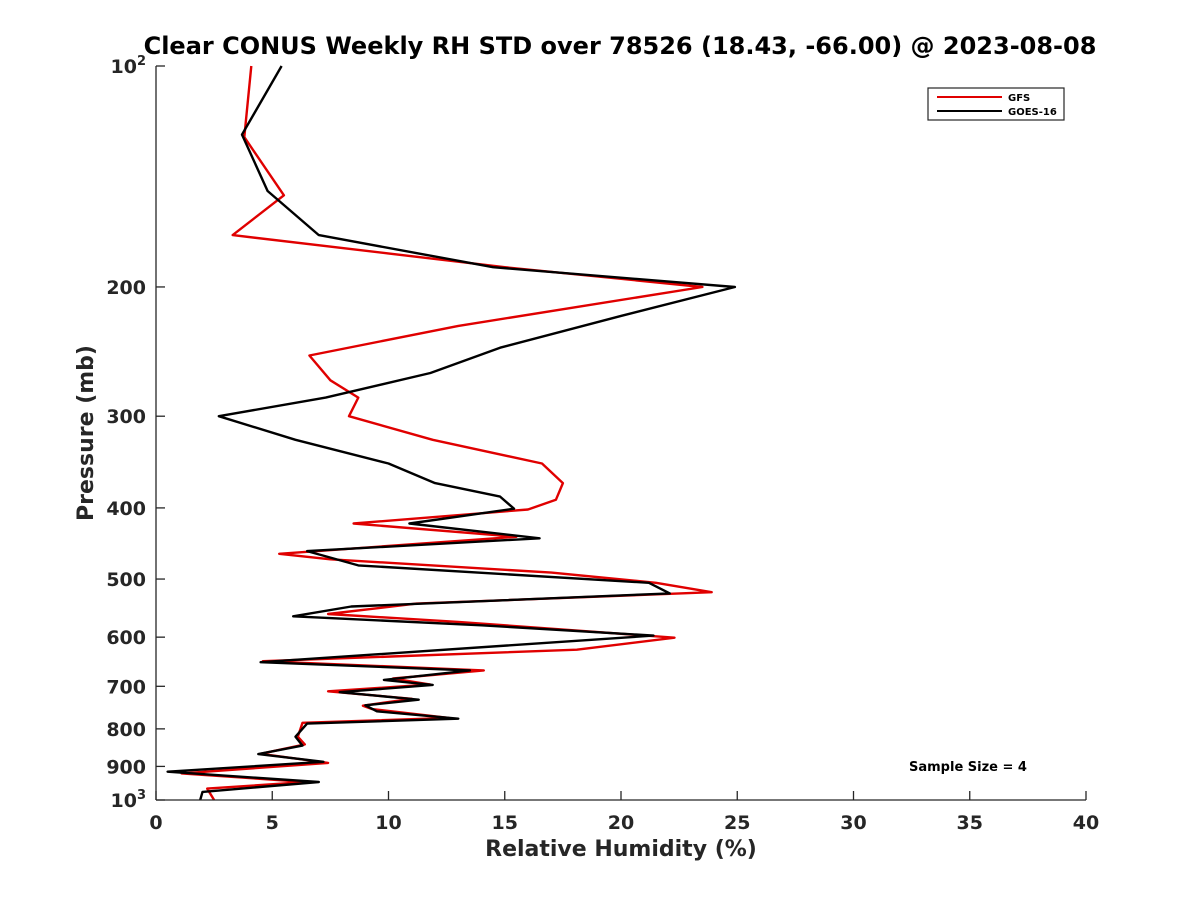 The height and width of the screenshot is (900, 1200). What do you see at coordinates (1086, 823) in the screenshot?
I see `x-tick-label: 40` at bounding box center [1086, 823].